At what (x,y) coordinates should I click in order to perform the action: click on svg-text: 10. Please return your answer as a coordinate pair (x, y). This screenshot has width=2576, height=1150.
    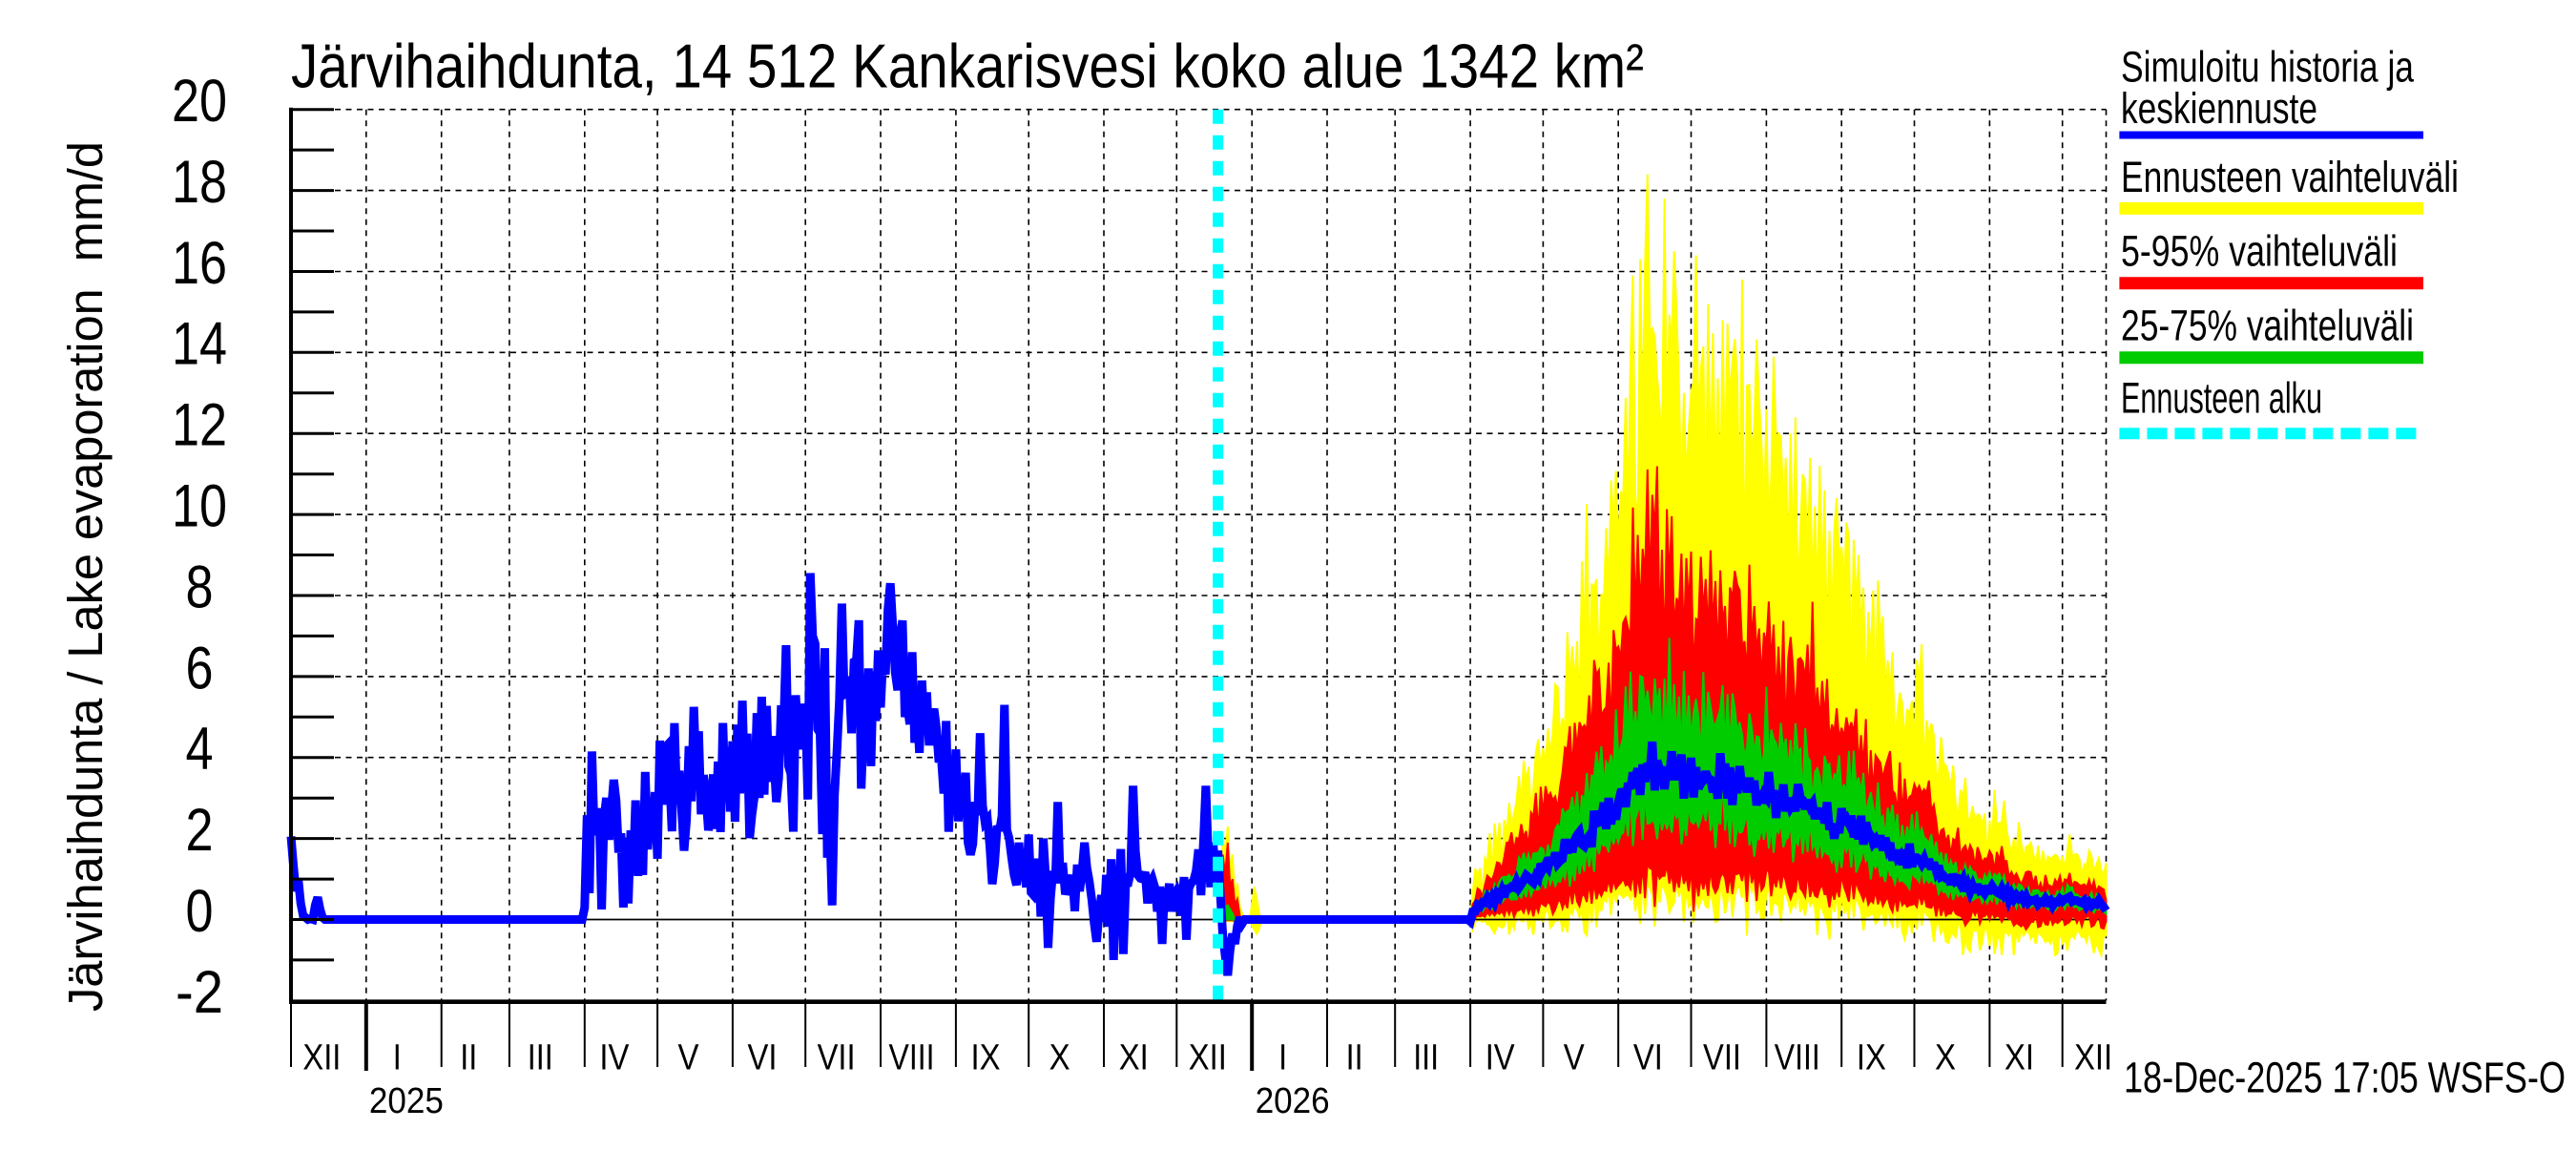
    Looking at the image, I should click on (199, 506).